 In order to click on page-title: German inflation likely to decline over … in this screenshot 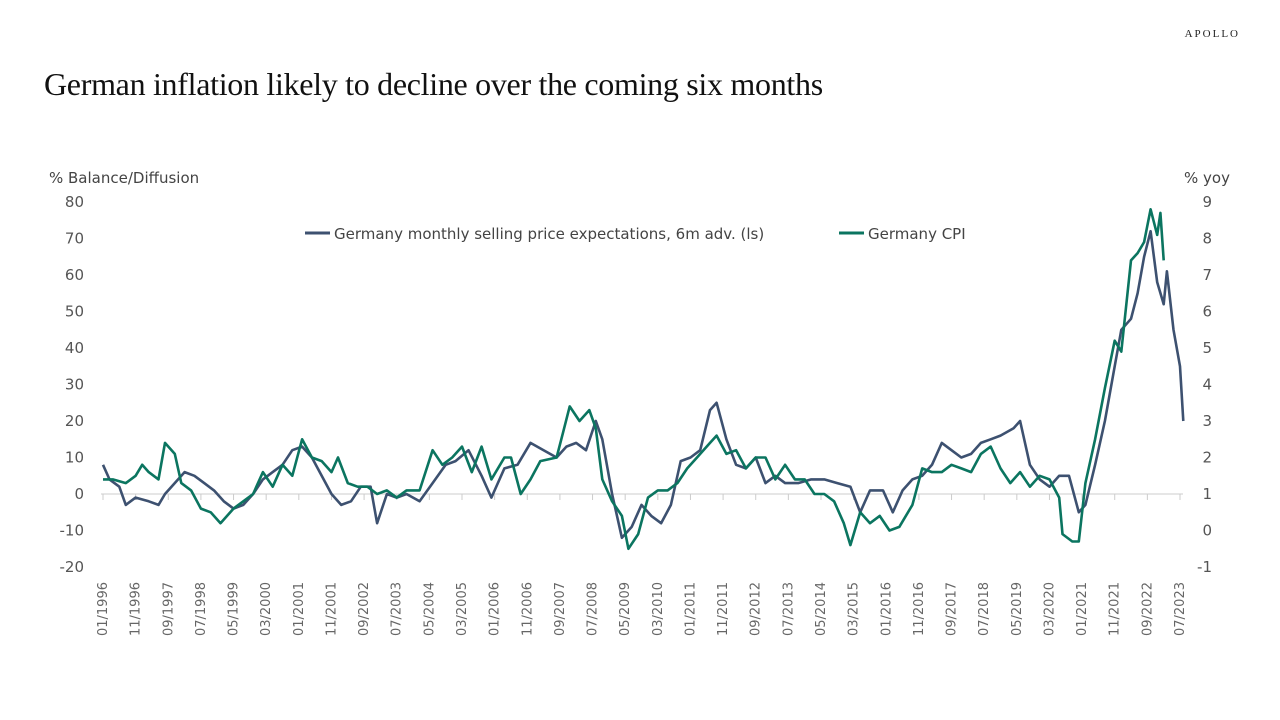, I will do `click(433, 84)`.